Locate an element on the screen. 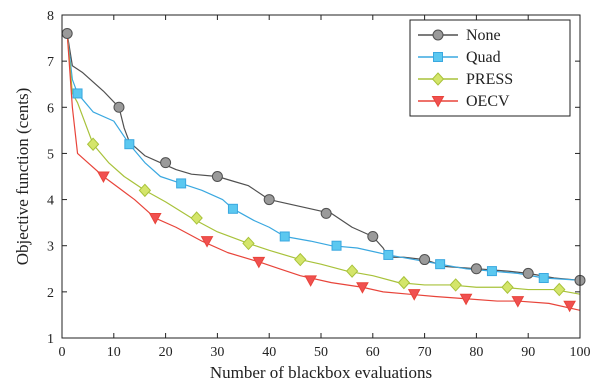 This screenshot has height=384, width=597. x-tick-label: 10 is located at coordinates (114, 352).